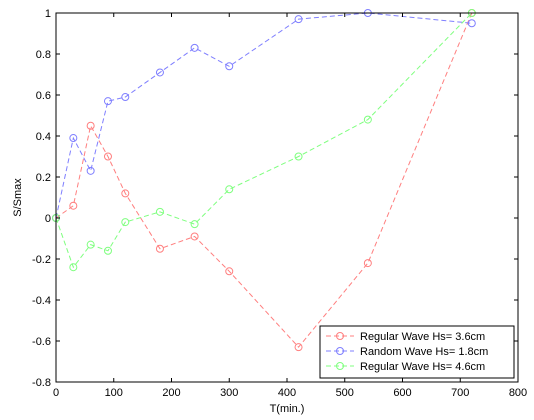 This screenshot has height=420, width=534. What do you see at coordinates (43, 55) in the screenshot?
I see `y-tick-label: 0.8` at bounding box center [43, 55].